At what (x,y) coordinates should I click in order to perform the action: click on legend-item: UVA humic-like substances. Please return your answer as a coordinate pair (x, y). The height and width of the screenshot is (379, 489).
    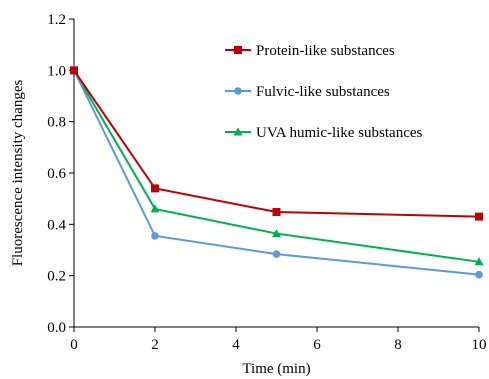
    Looking at the image, I should click on (324, 133).